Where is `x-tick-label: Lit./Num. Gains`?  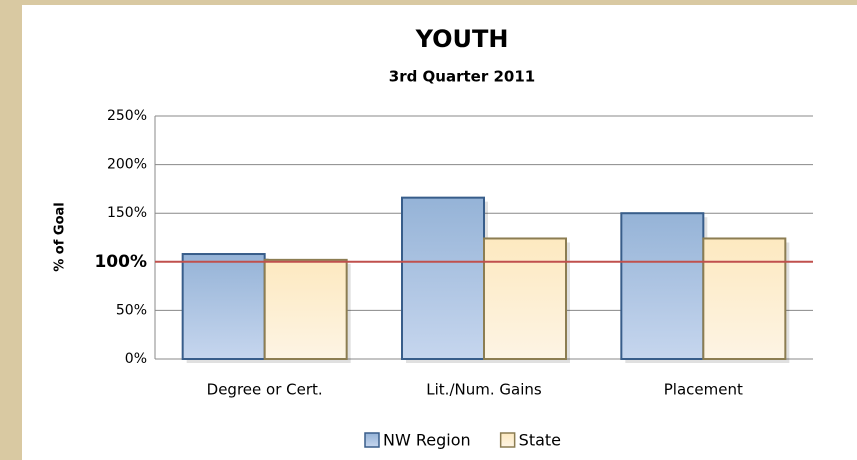
x-tick-label: Lit./Num. Gains is located at coordinates (484, 390).